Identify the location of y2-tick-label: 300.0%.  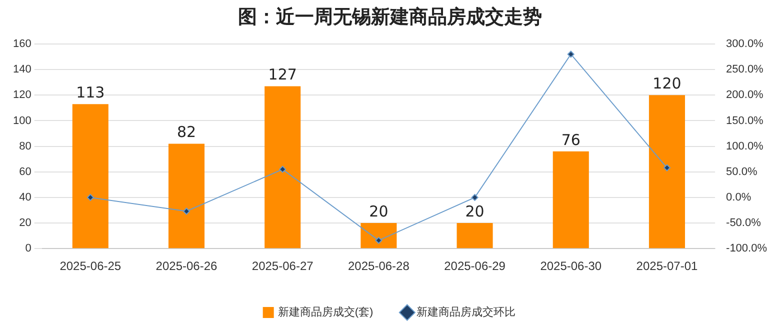
(745, 44).